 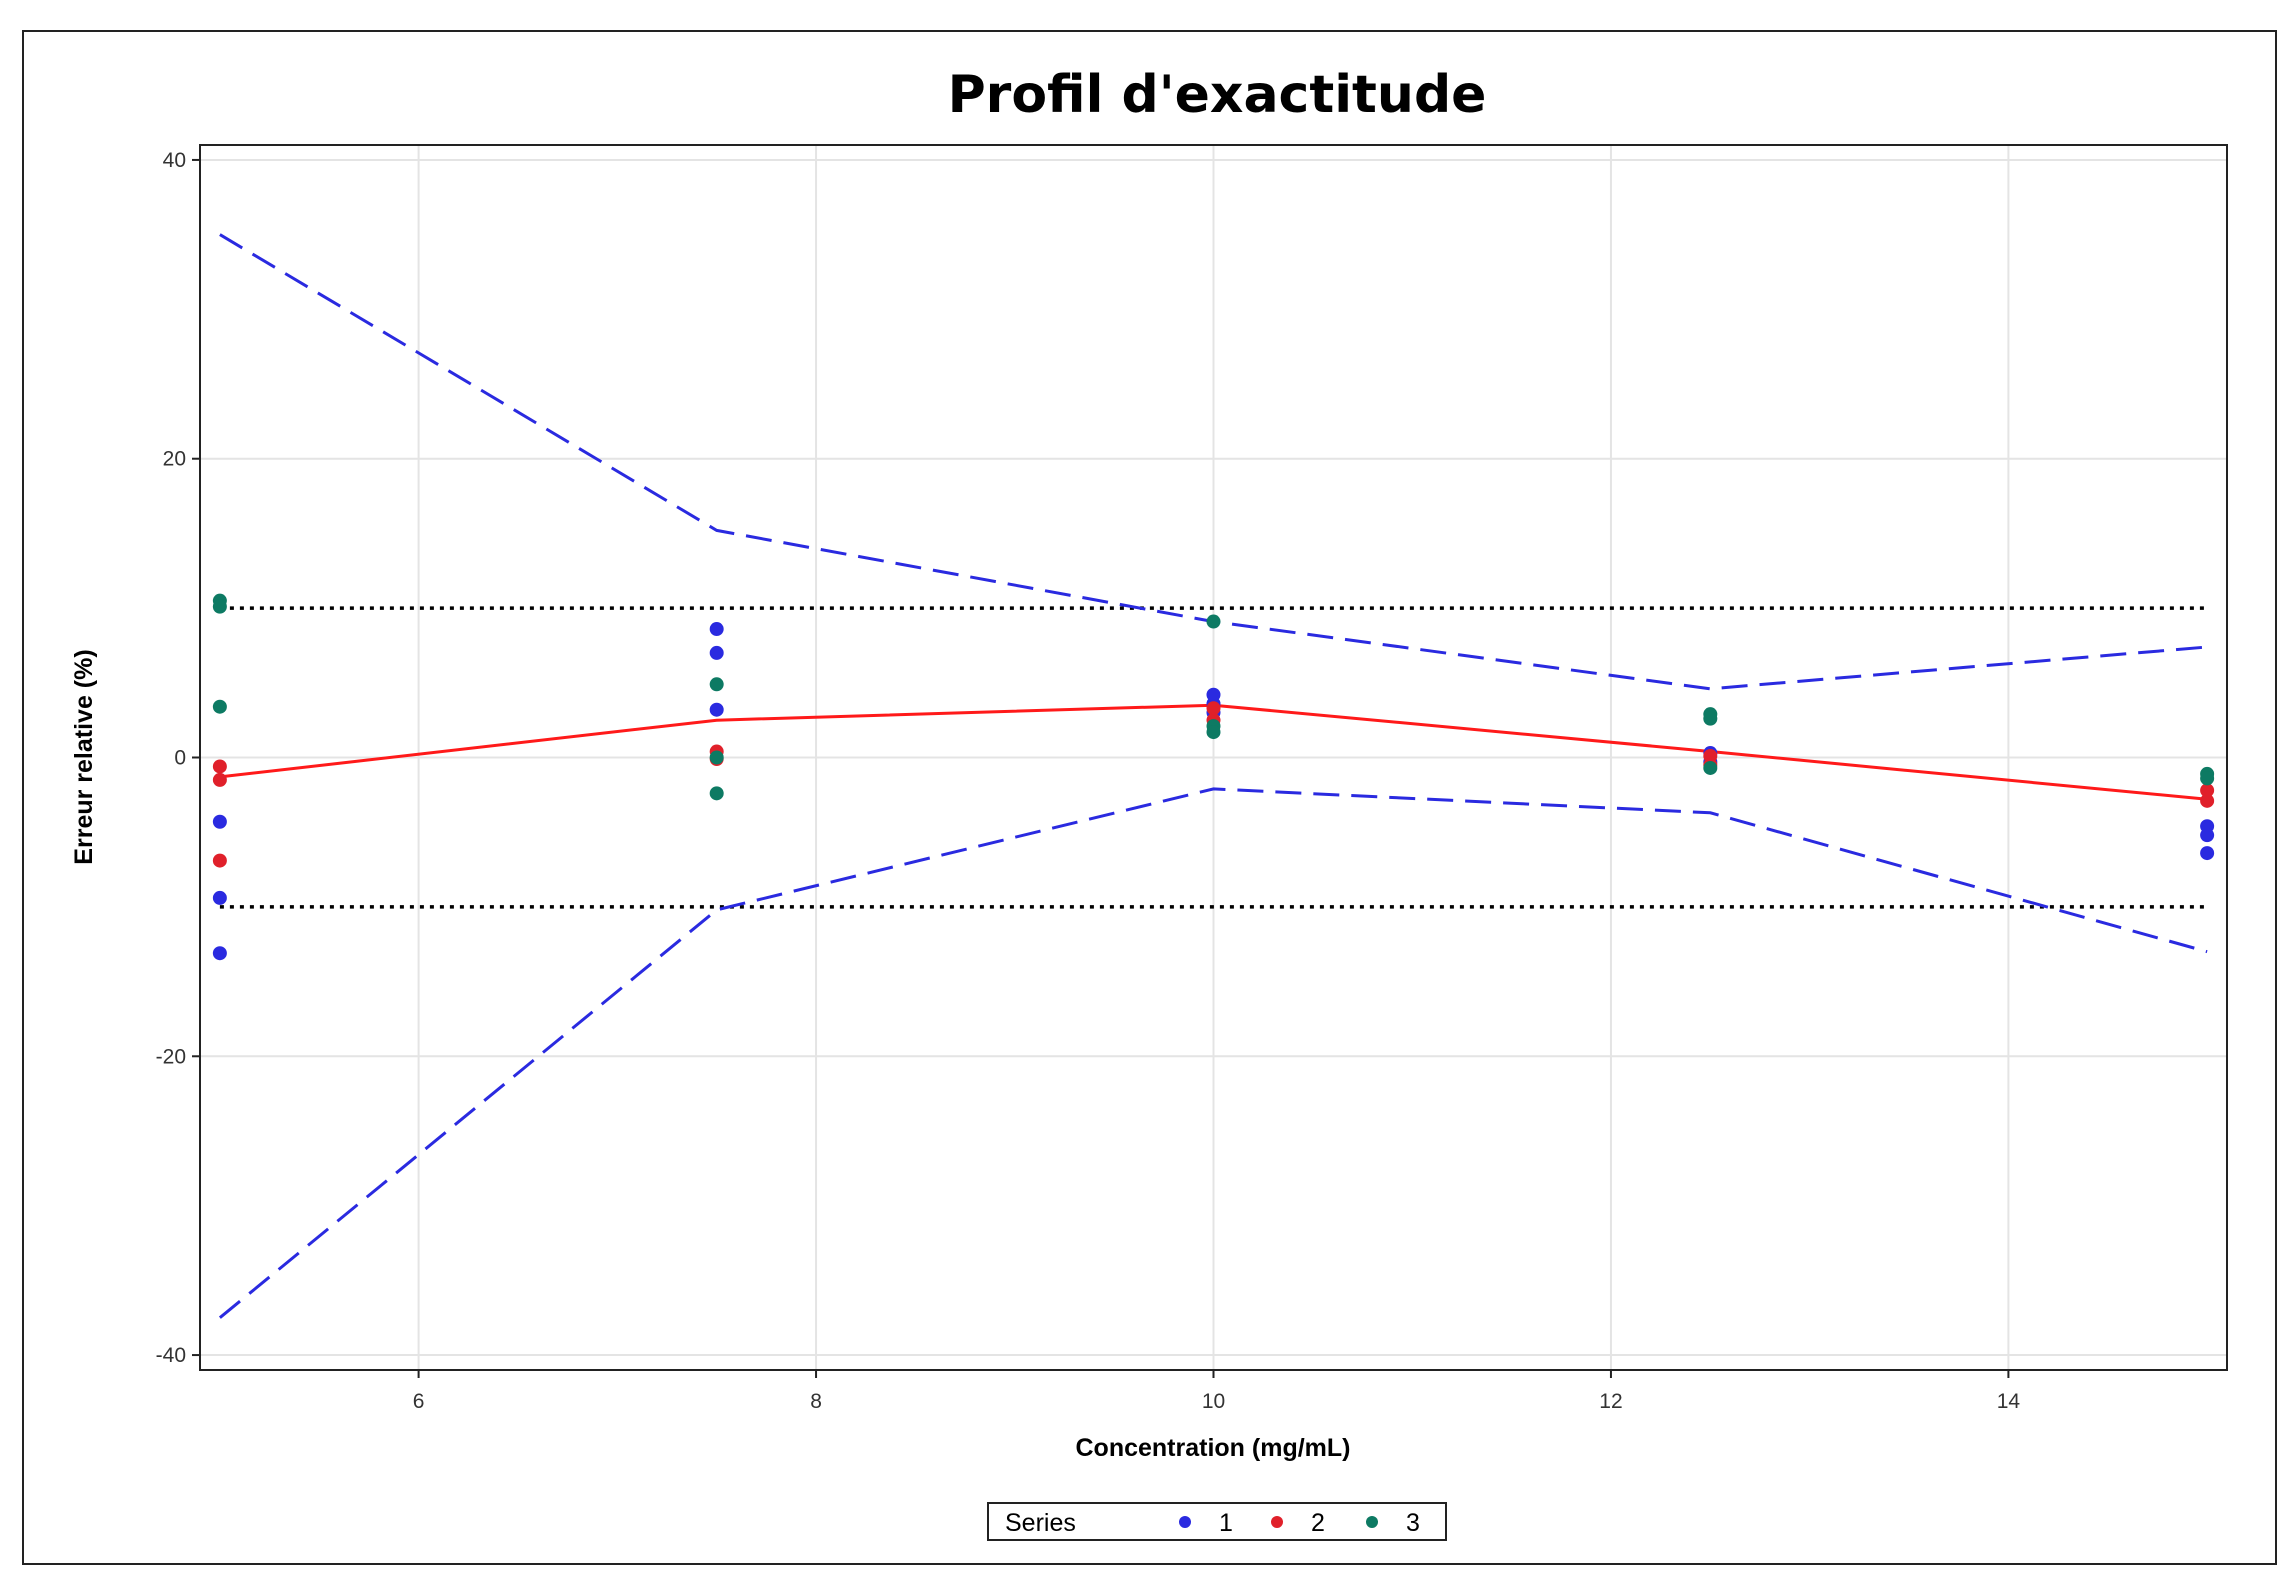 What do you see at coordinates (1318, 1523) in the screenshot?
I see `legend-label-2: 2` at bounding box center [1318, 1523].